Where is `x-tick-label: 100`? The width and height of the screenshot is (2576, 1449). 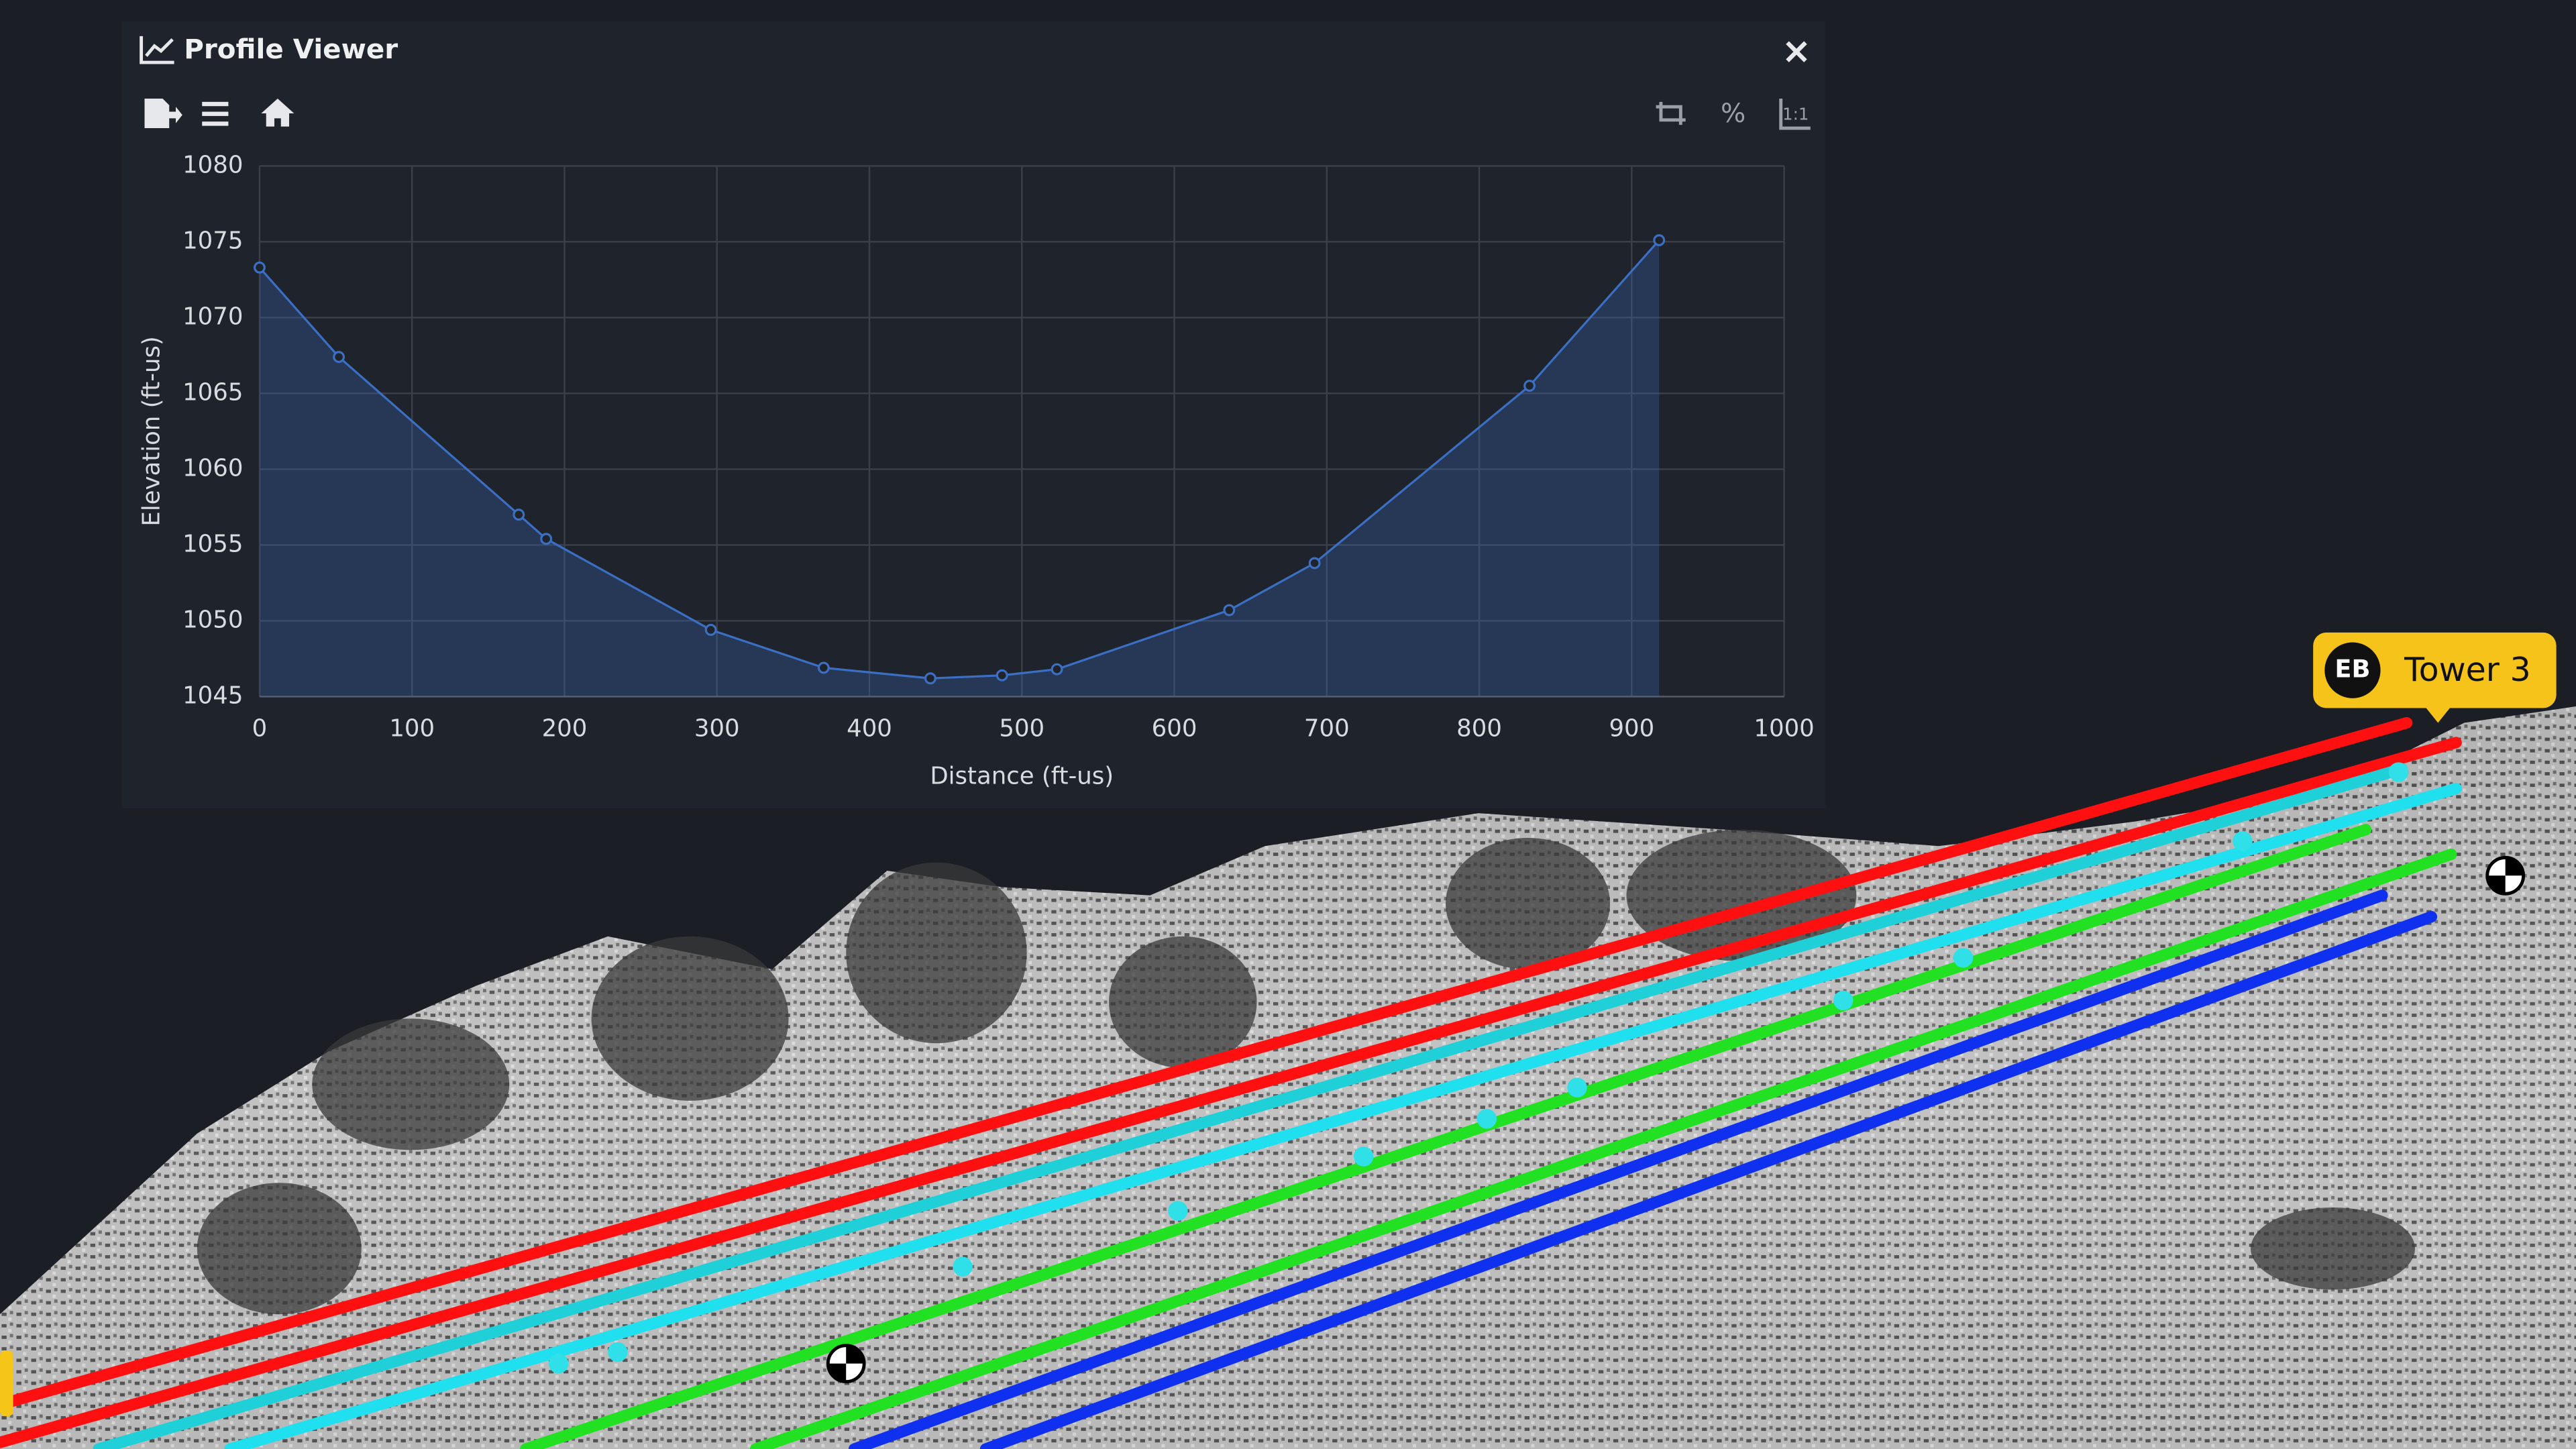 x-tick-label: 100 is located at coordinates (412, 728).